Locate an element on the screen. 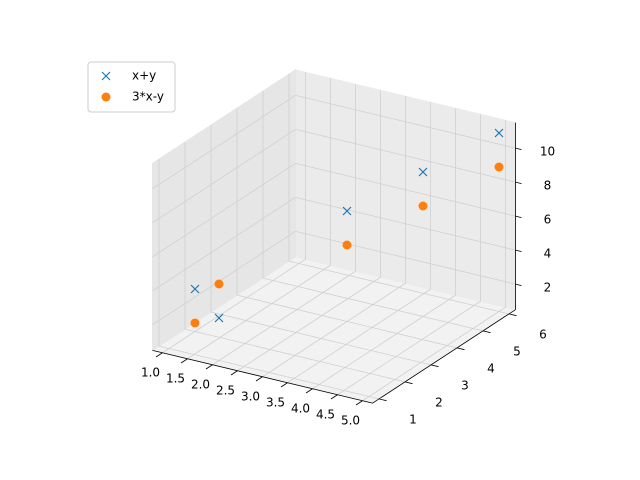 This screenshot has width=640, height=480. z-tick-label: 8 is located at coordinates (548, 186).